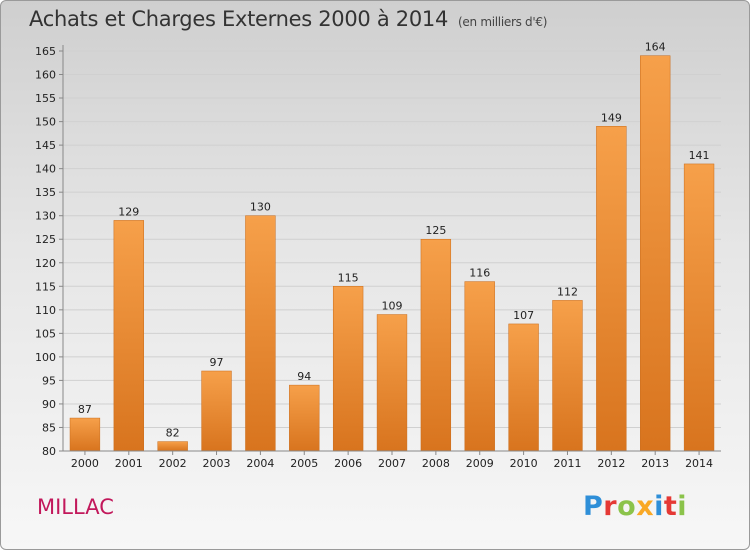  I want to click on y-tick-label: 100, so click(45, 357).